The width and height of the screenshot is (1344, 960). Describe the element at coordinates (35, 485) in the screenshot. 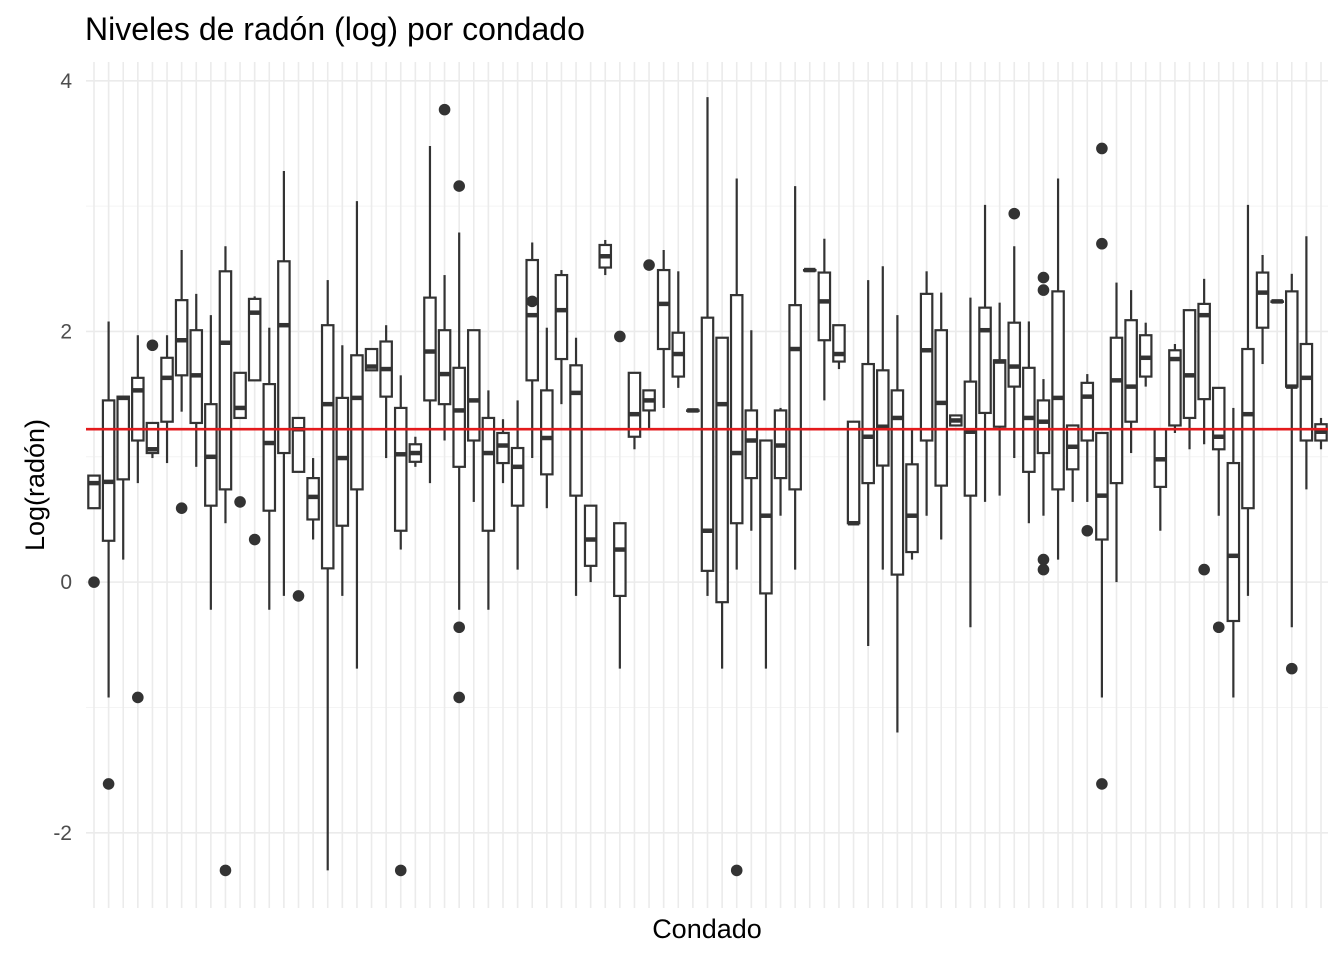

I see `y-axis-title: Log(radón)` at that location.